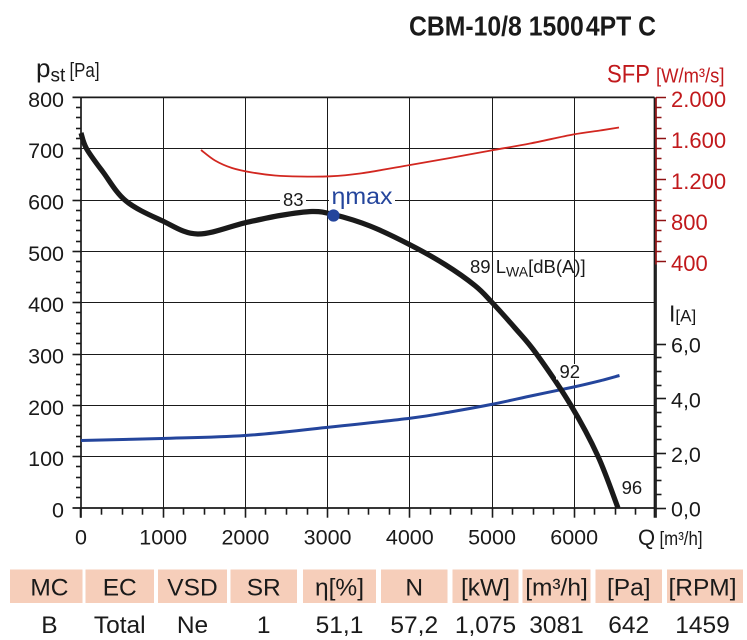 Image resolution: width=747 pixels, height=640 pixels. What do you see at coordinates (574, 538) in the screenshot?
I see `svg-text: 6000` at bounding box center [574, 538].